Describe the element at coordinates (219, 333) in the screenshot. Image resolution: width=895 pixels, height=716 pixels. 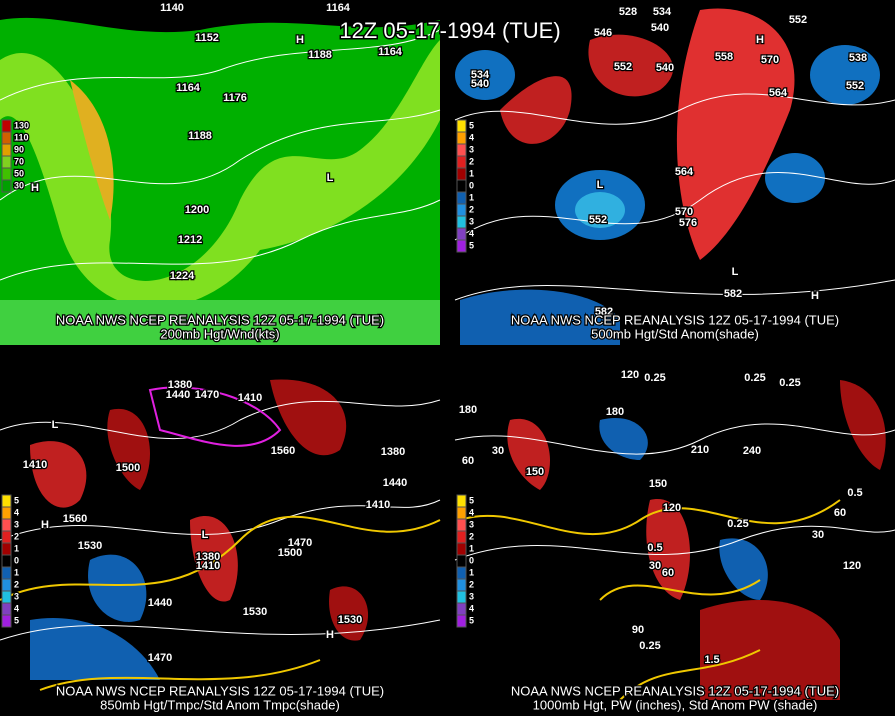
I see `panel-subtitle: 200mb Hgt/Wnd(kts)` at that location.